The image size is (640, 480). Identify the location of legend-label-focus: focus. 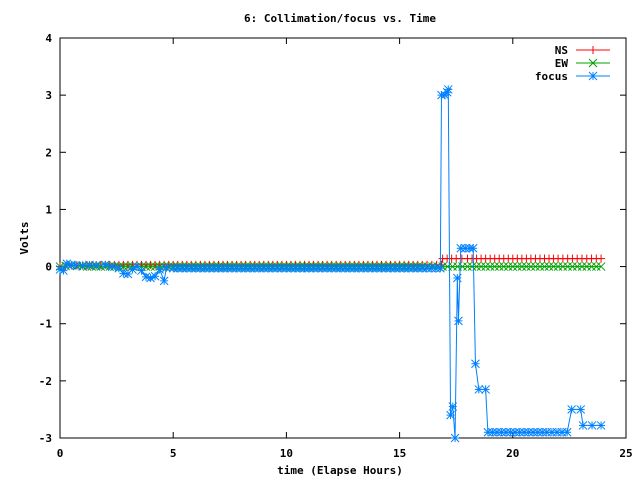
(551, 76).